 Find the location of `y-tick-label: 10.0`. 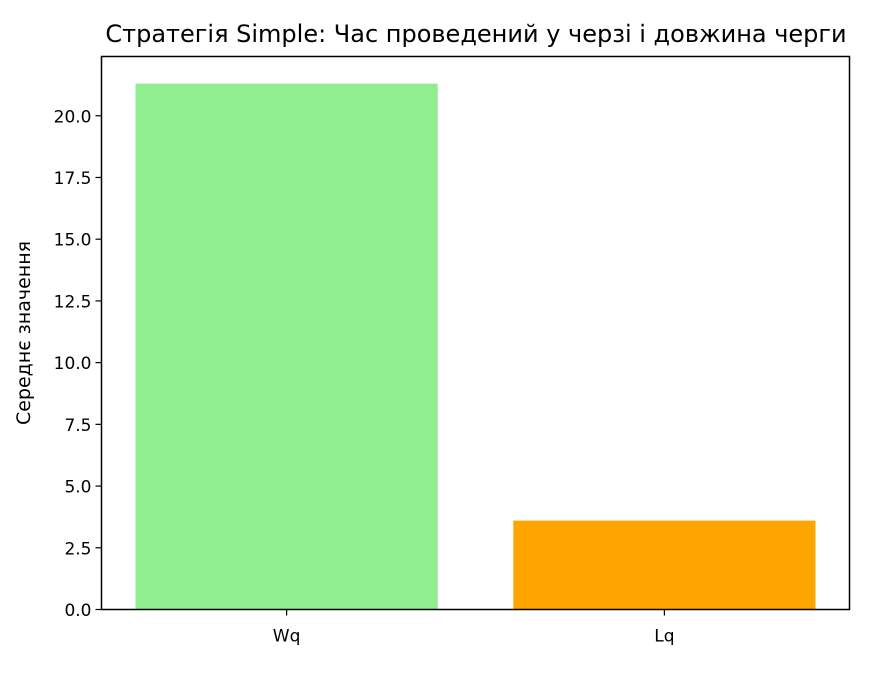

y-tick-label: 10.0 is located at coordinates (73, 364).